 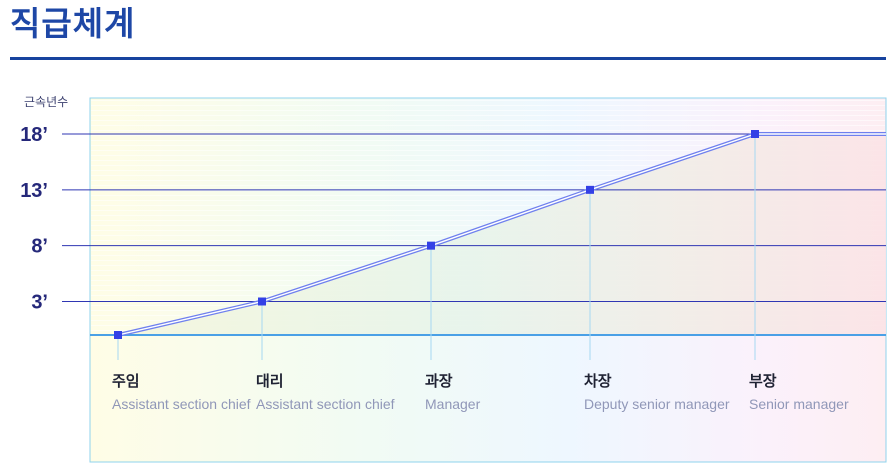 I want to click on page-title: 직급체계, so click(x=73, y=23).